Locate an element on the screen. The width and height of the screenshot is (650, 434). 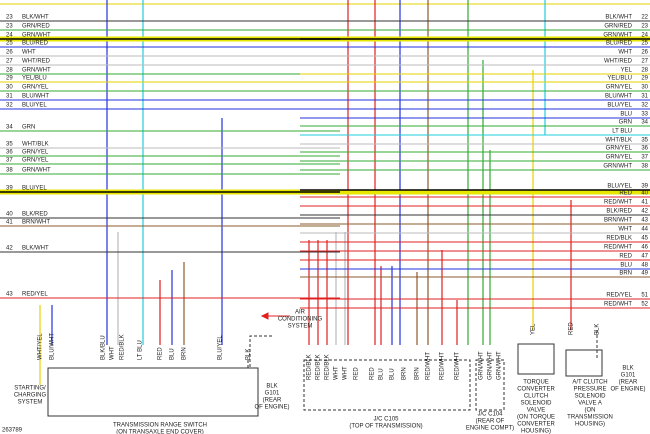
row-number: 40 is located at coordinates (644, 194).